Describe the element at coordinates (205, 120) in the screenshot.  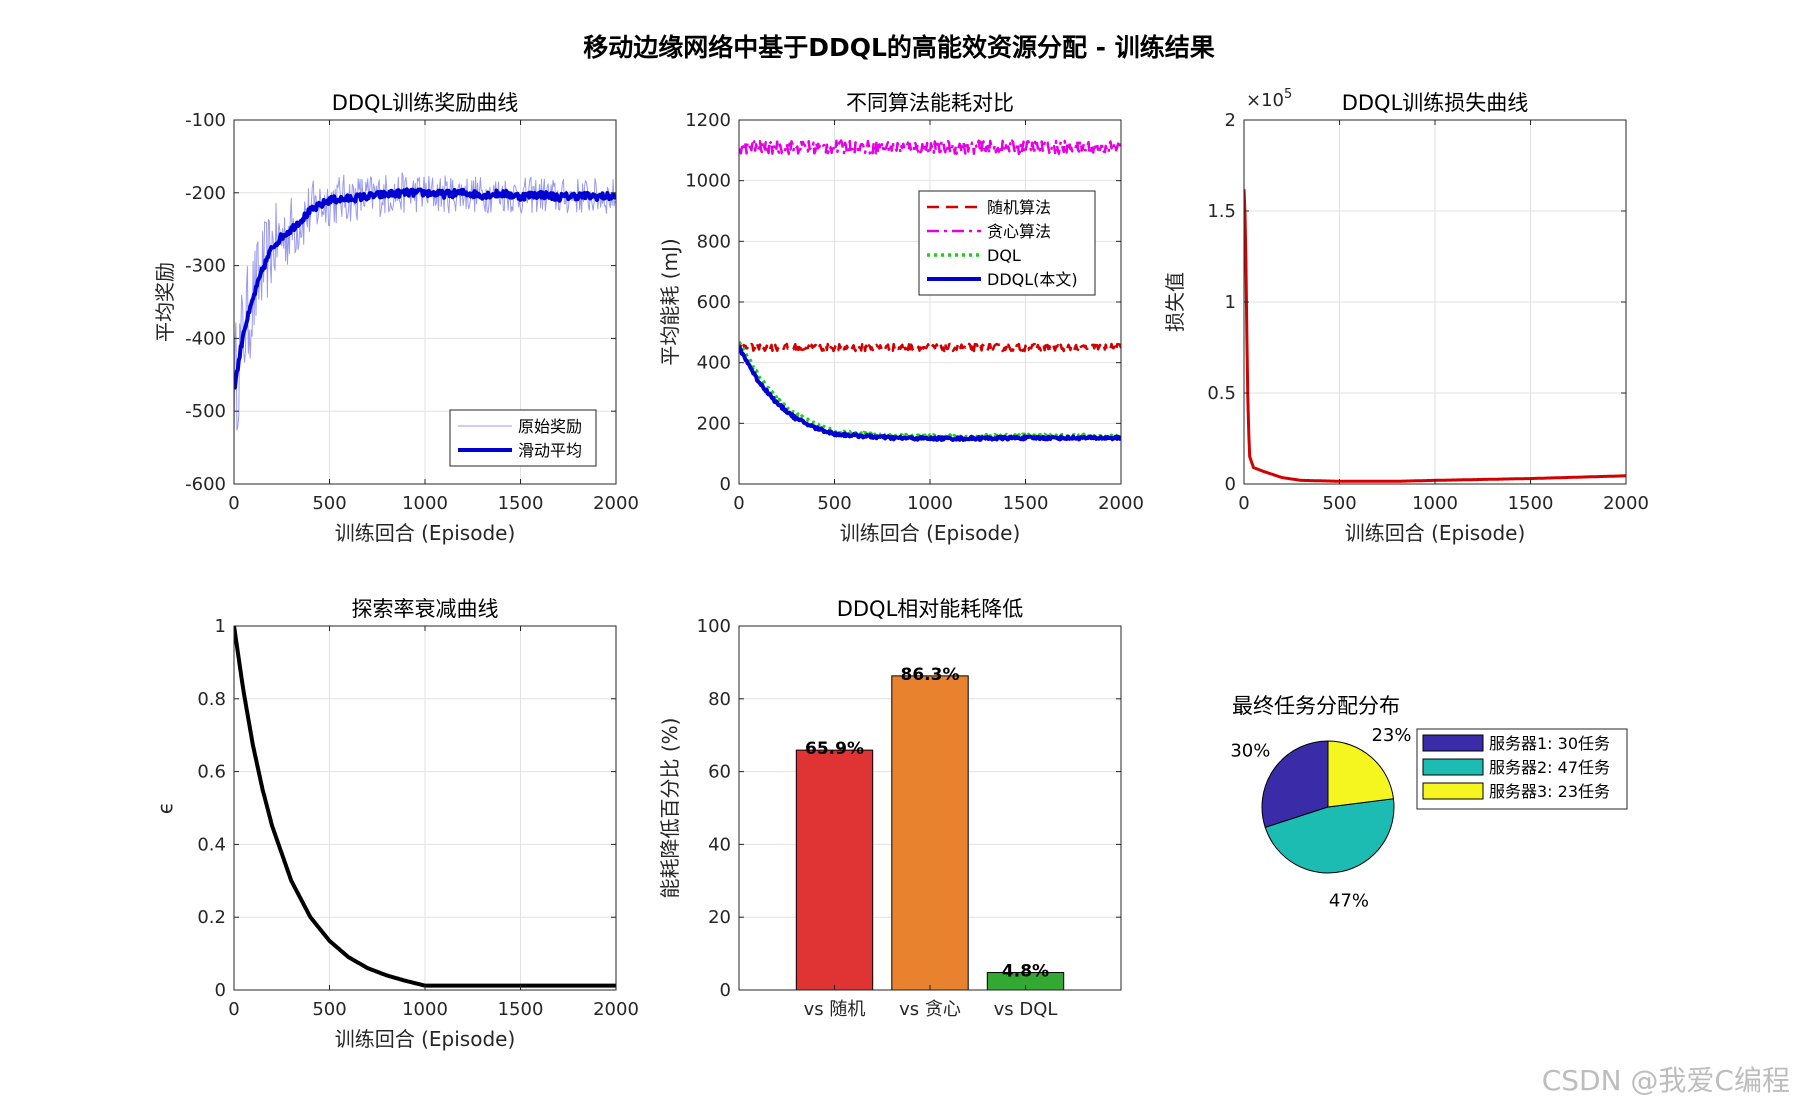
I see `y-tick-label: -100` at that location.